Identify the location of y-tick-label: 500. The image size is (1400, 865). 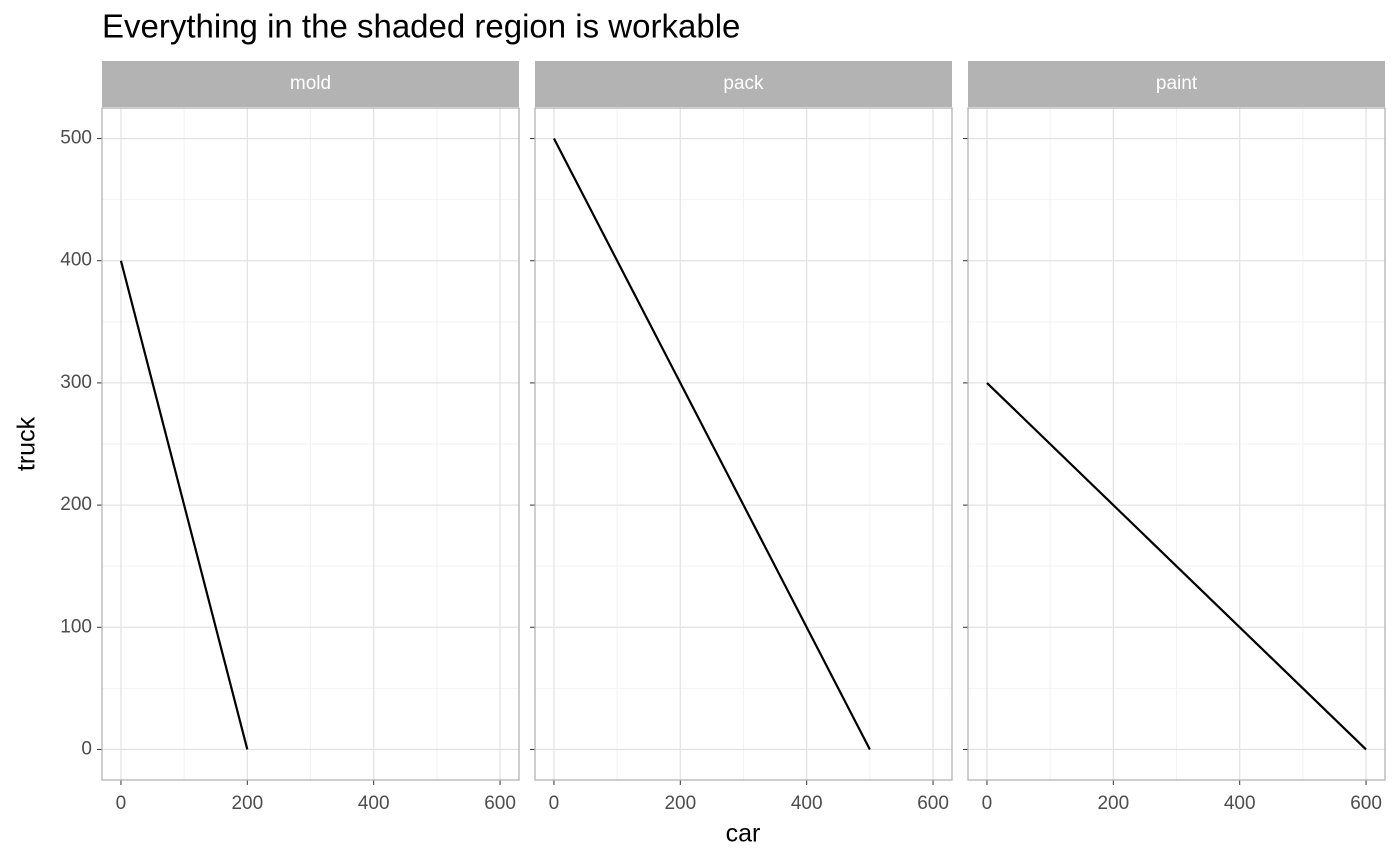
(76, 138).